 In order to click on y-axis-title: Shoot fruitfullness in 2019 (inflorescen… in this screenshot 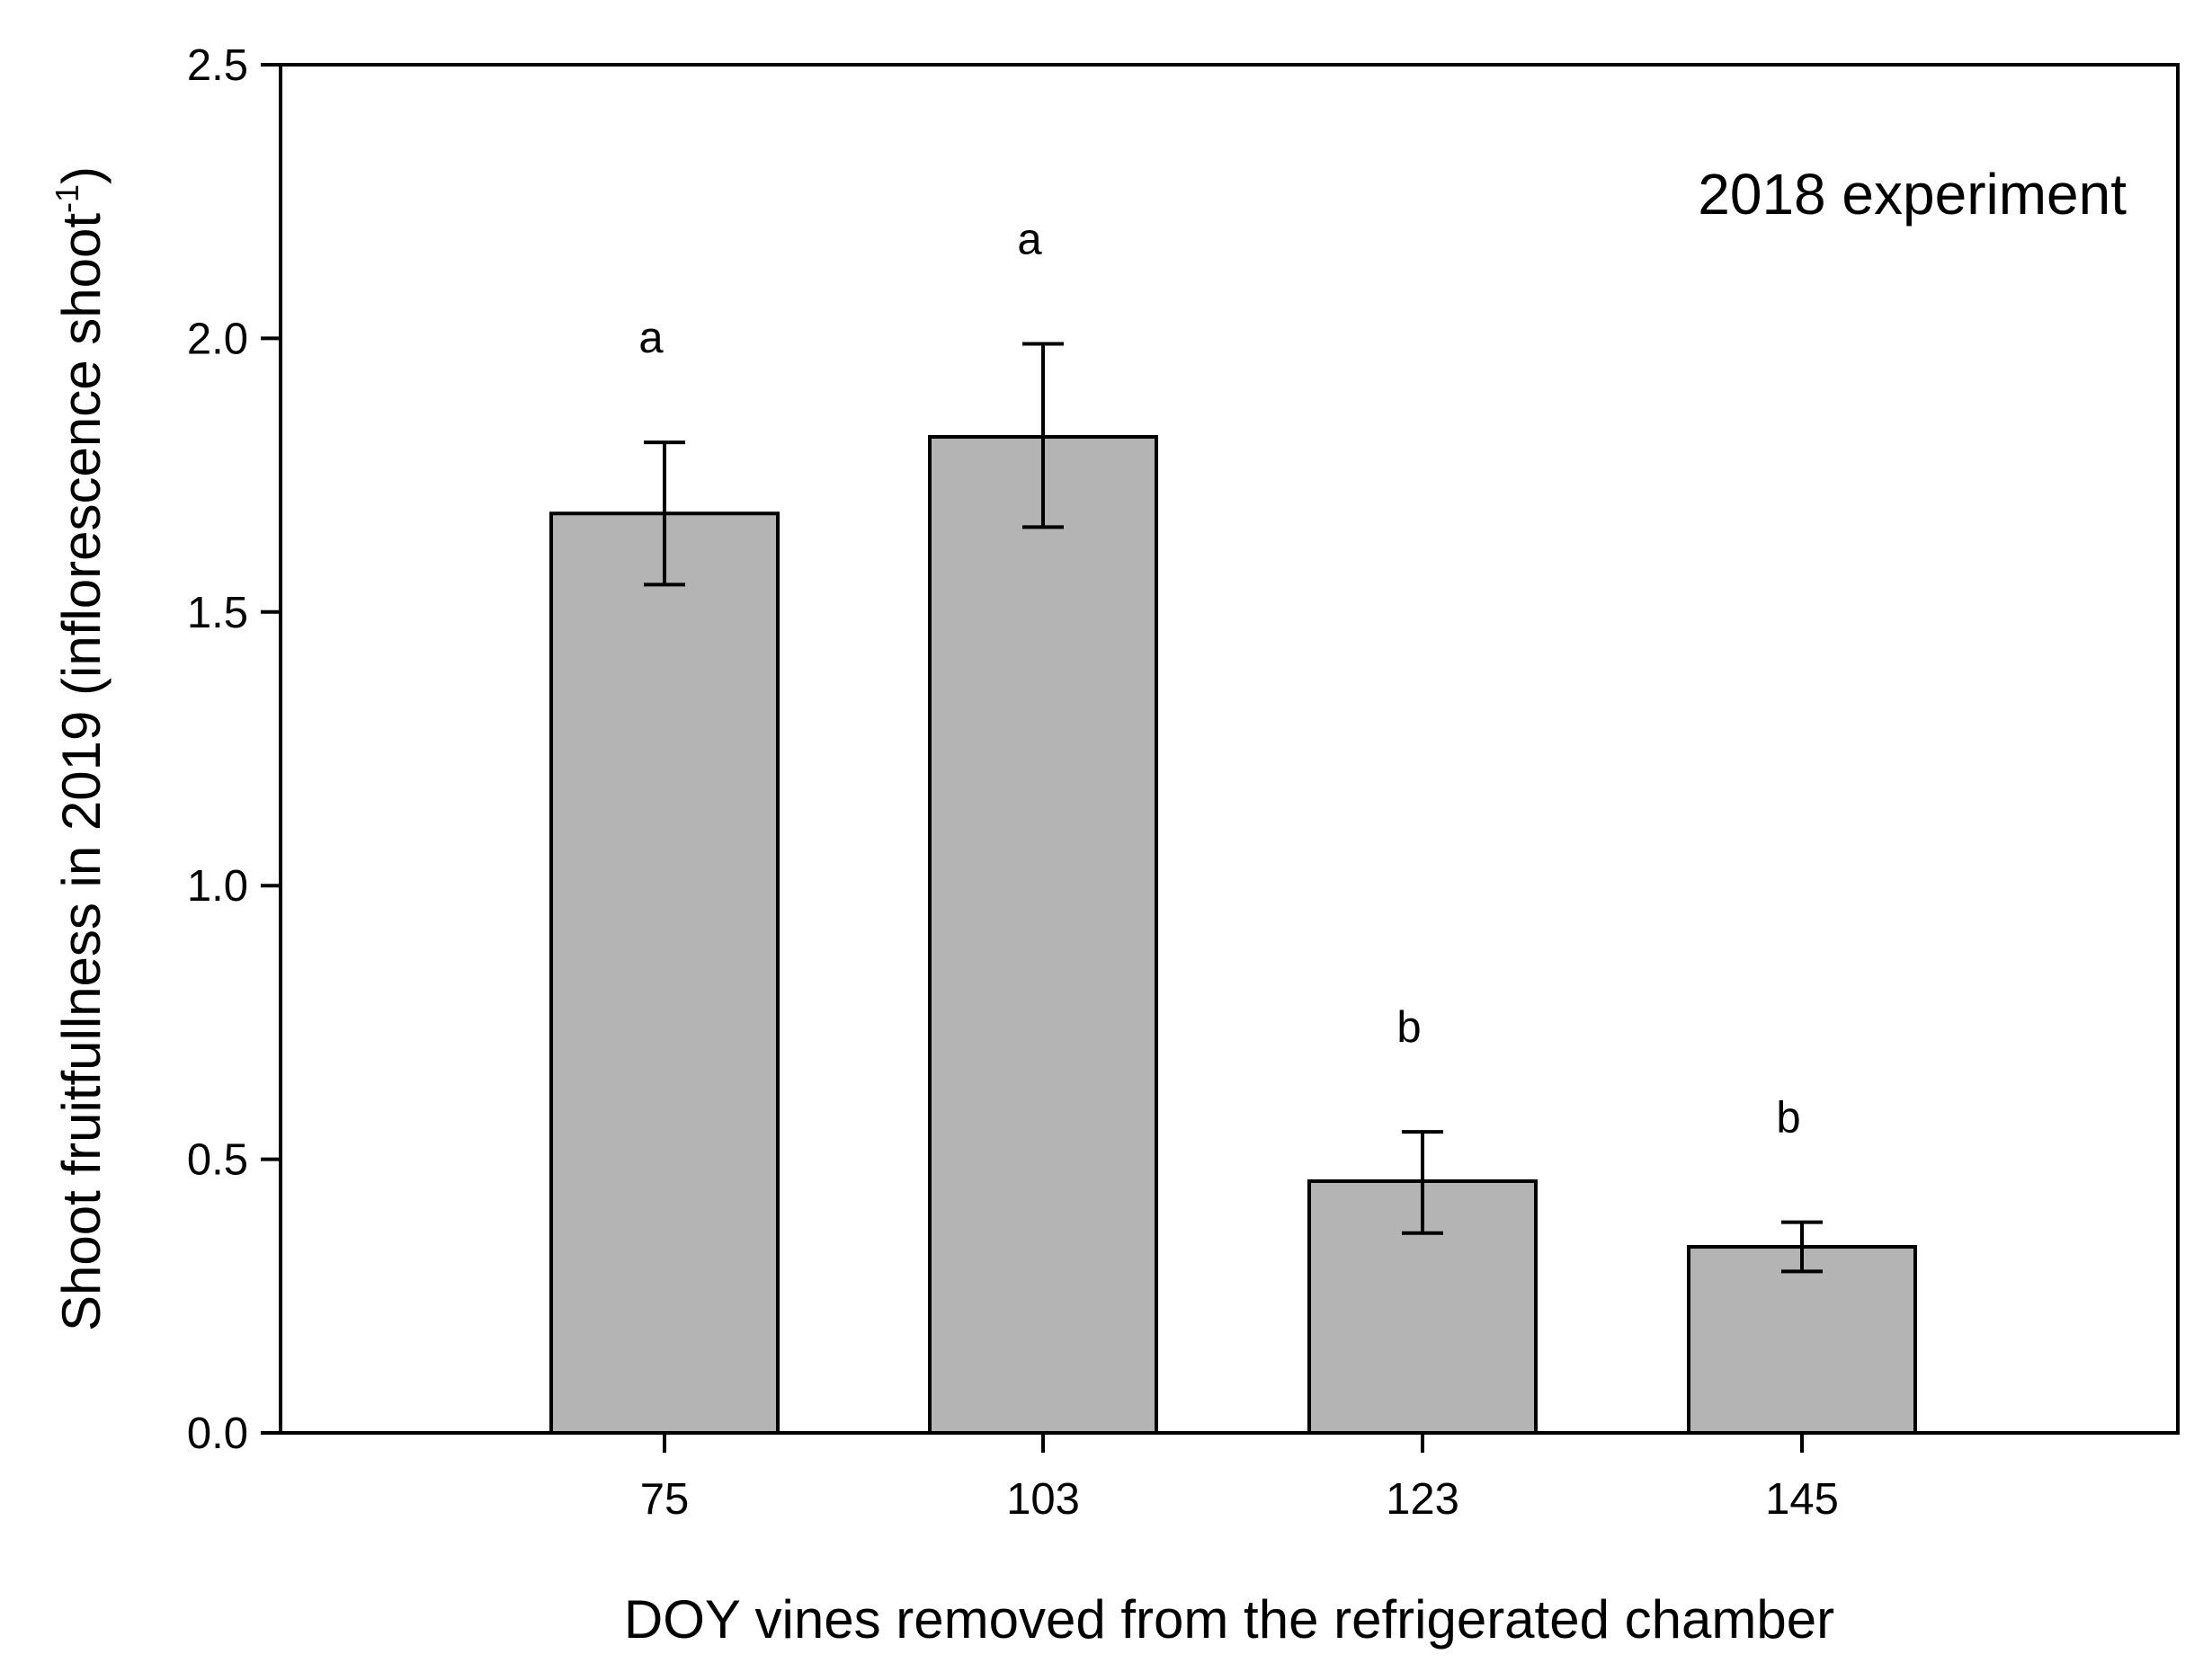, I will do `click(80, 749)`.